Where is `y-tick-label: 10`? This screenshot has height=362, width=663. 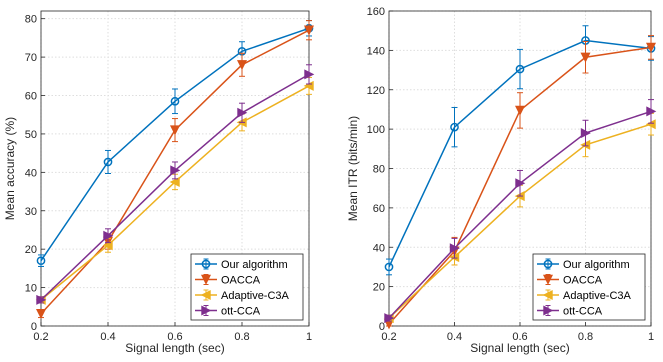 y-tick-label: 10 is located at coordinates (31, 289).